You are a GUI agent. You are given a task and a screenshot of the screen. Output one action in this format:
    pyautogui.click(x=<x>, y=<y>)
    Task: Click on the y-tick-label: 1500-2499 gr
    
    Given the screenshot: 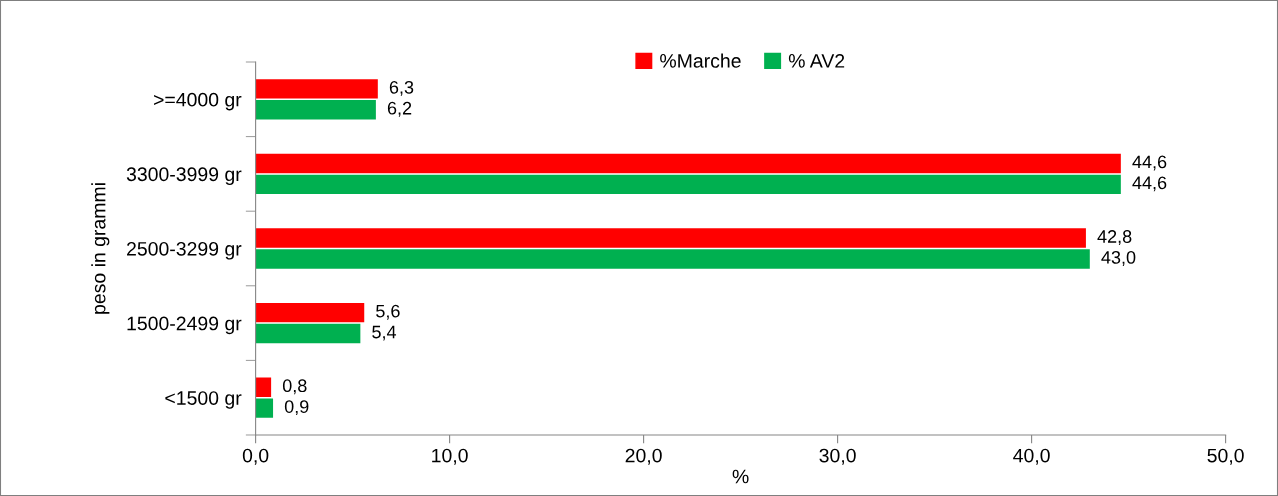 What is the action you would take?
    pyautogui.click(x=184, y=325)
    